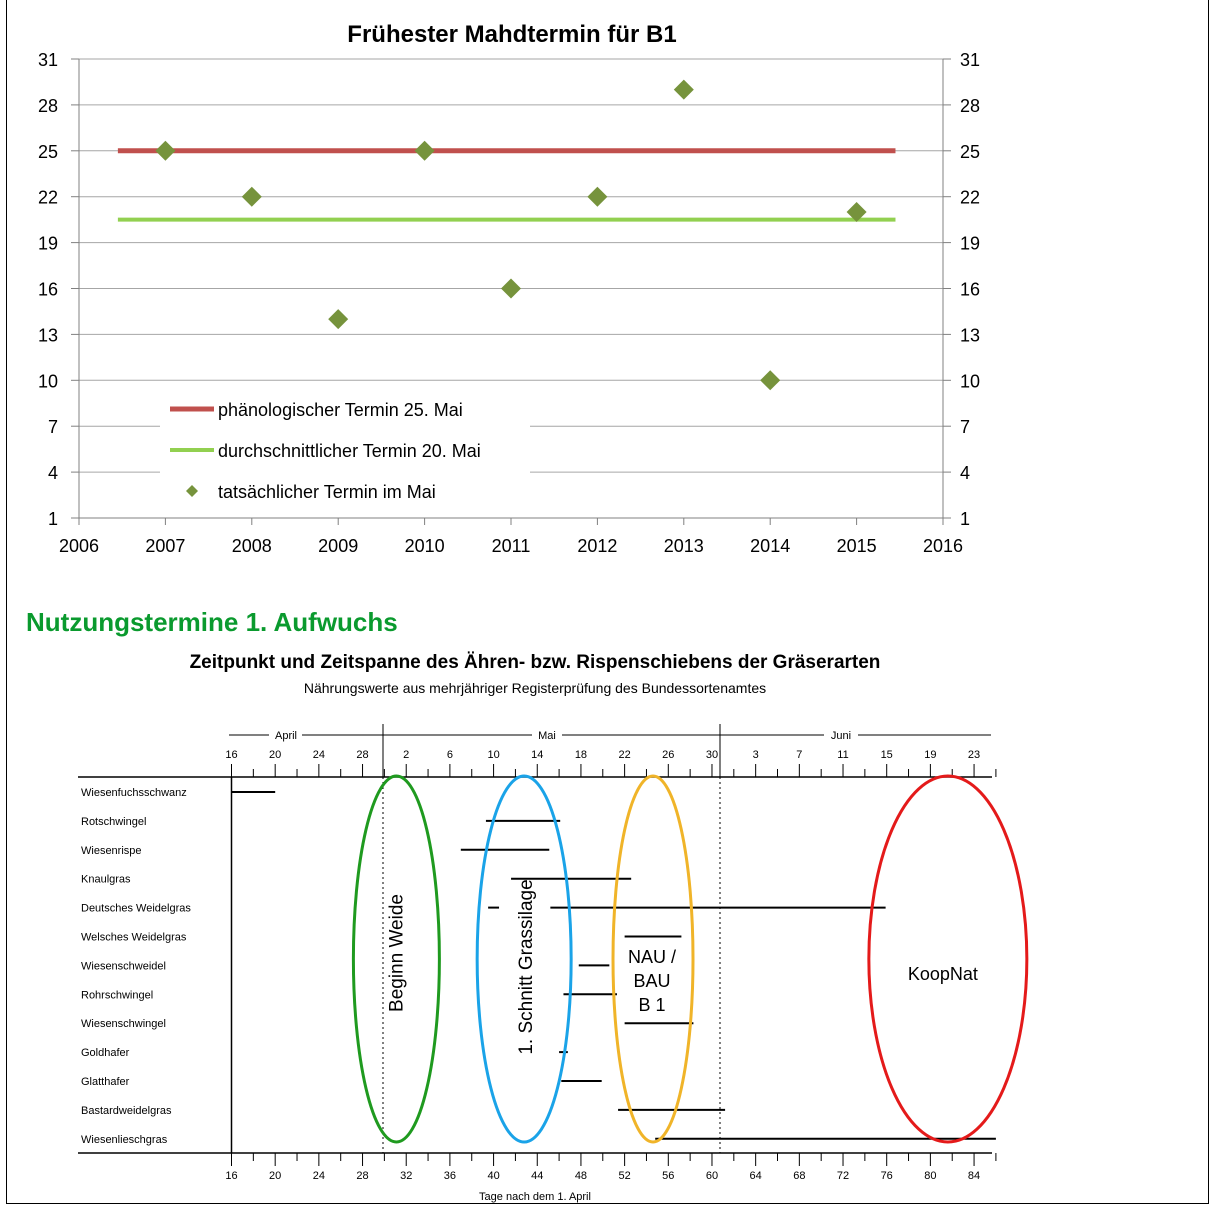  What do you see at coordinates (251, 196) in the screenshot?
I see `data-point-2008` at bounding box center [251, 196].